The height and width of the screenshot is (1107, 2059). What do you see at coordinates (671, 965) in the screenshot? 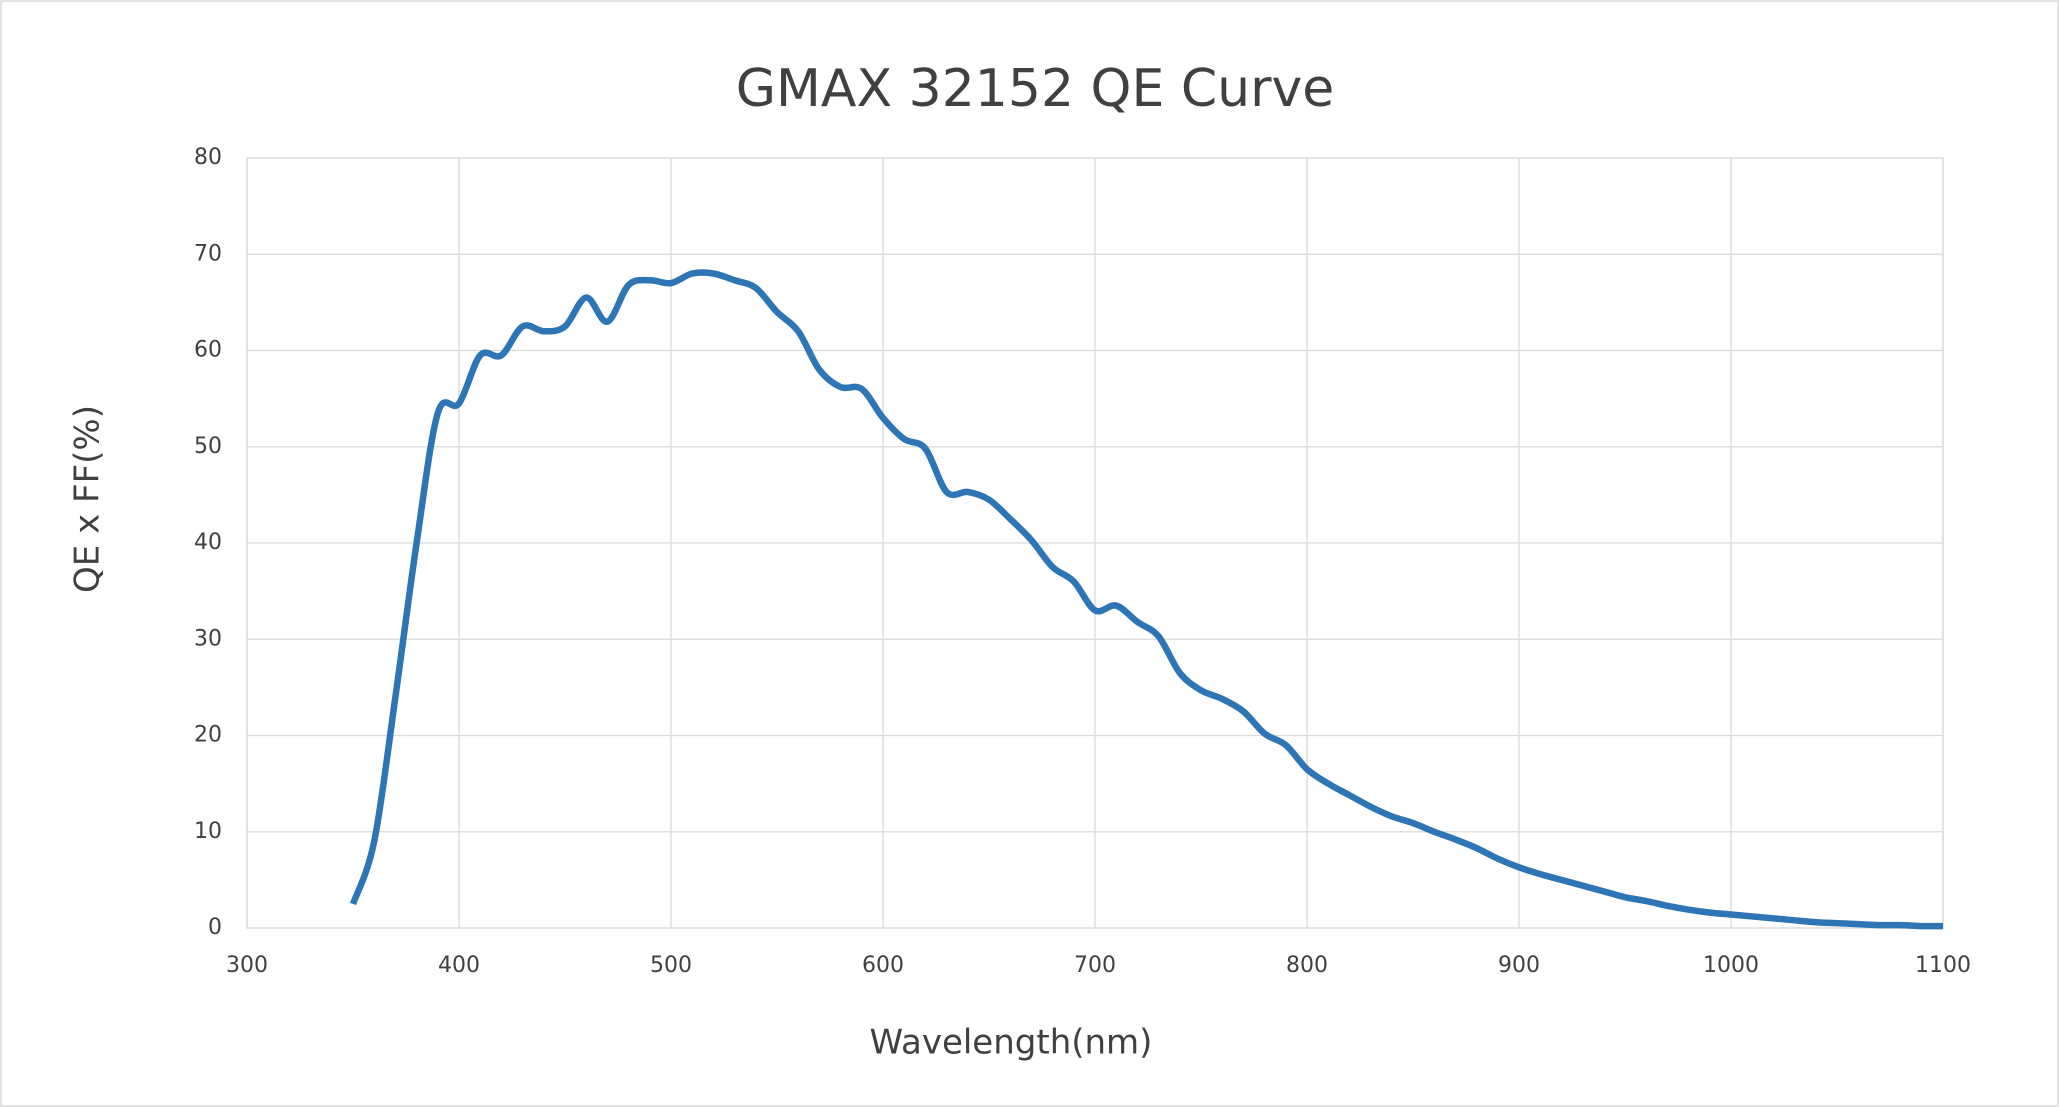
I see `x-tick-label: 500` at bounding box center [671, 965].